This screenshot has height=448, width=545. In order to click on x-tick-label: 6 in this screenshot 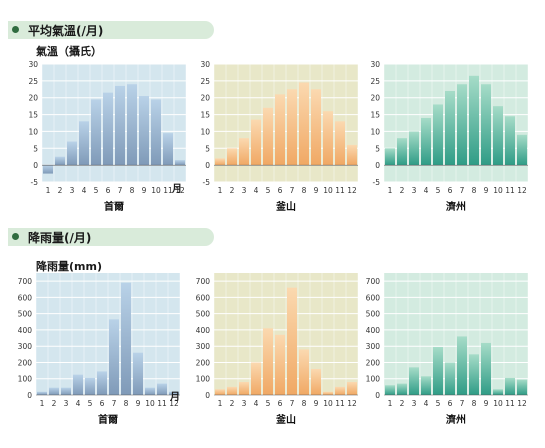, I will do `click(280, 190)`.